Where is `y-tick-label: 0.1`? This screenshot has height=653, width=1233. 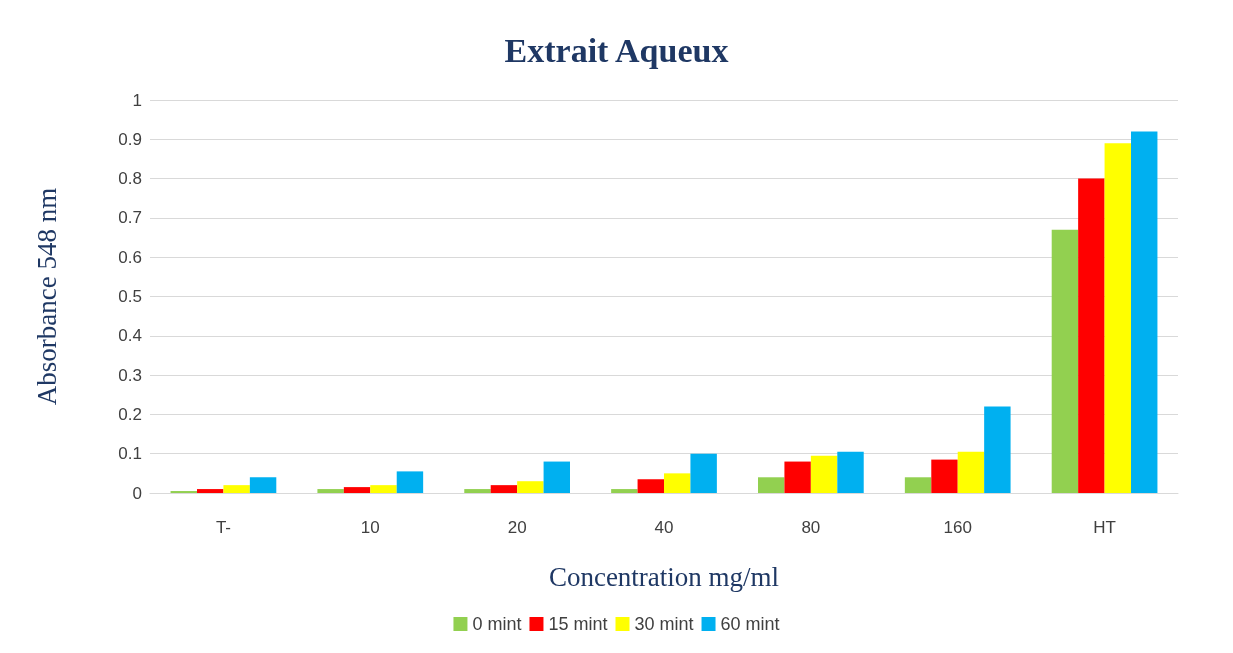 y-tick-label: 0.1 is located at coordinates (130, 454).